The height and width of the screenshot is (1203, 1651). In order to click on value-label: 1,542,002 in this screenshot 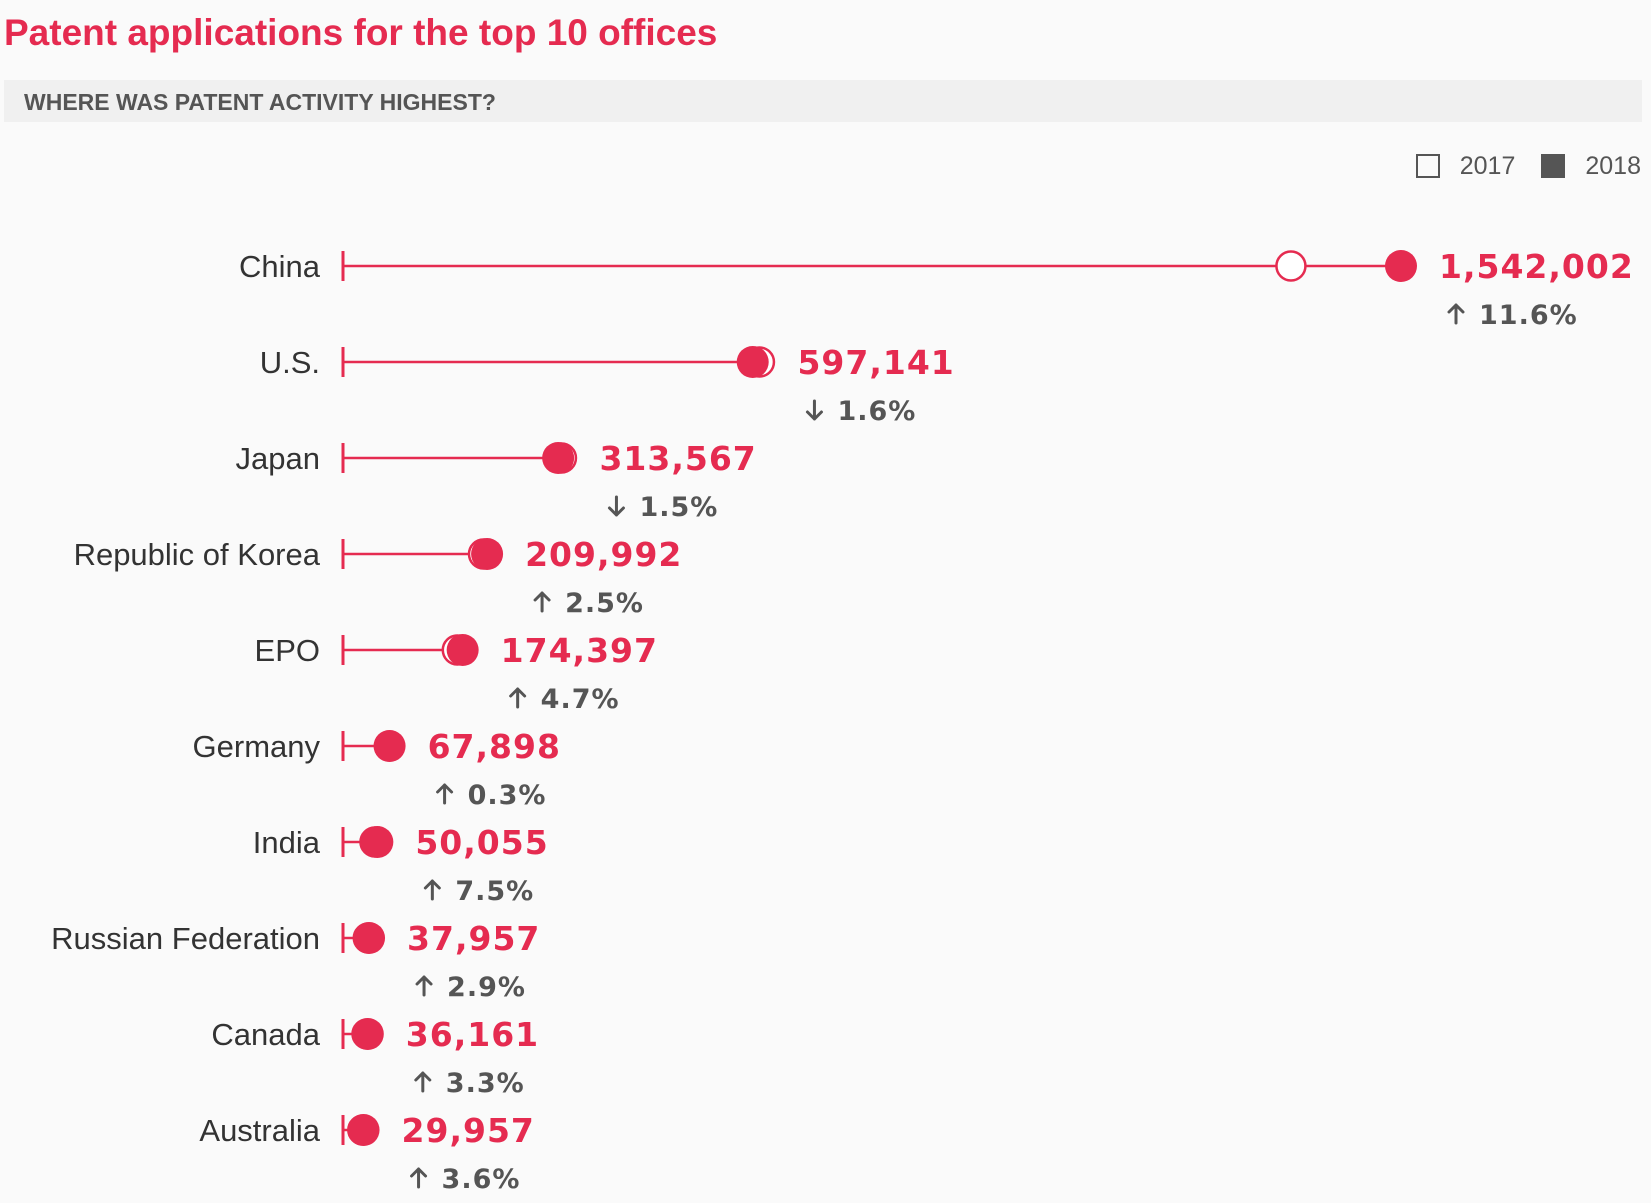, I will do `click(1536, 266)`.